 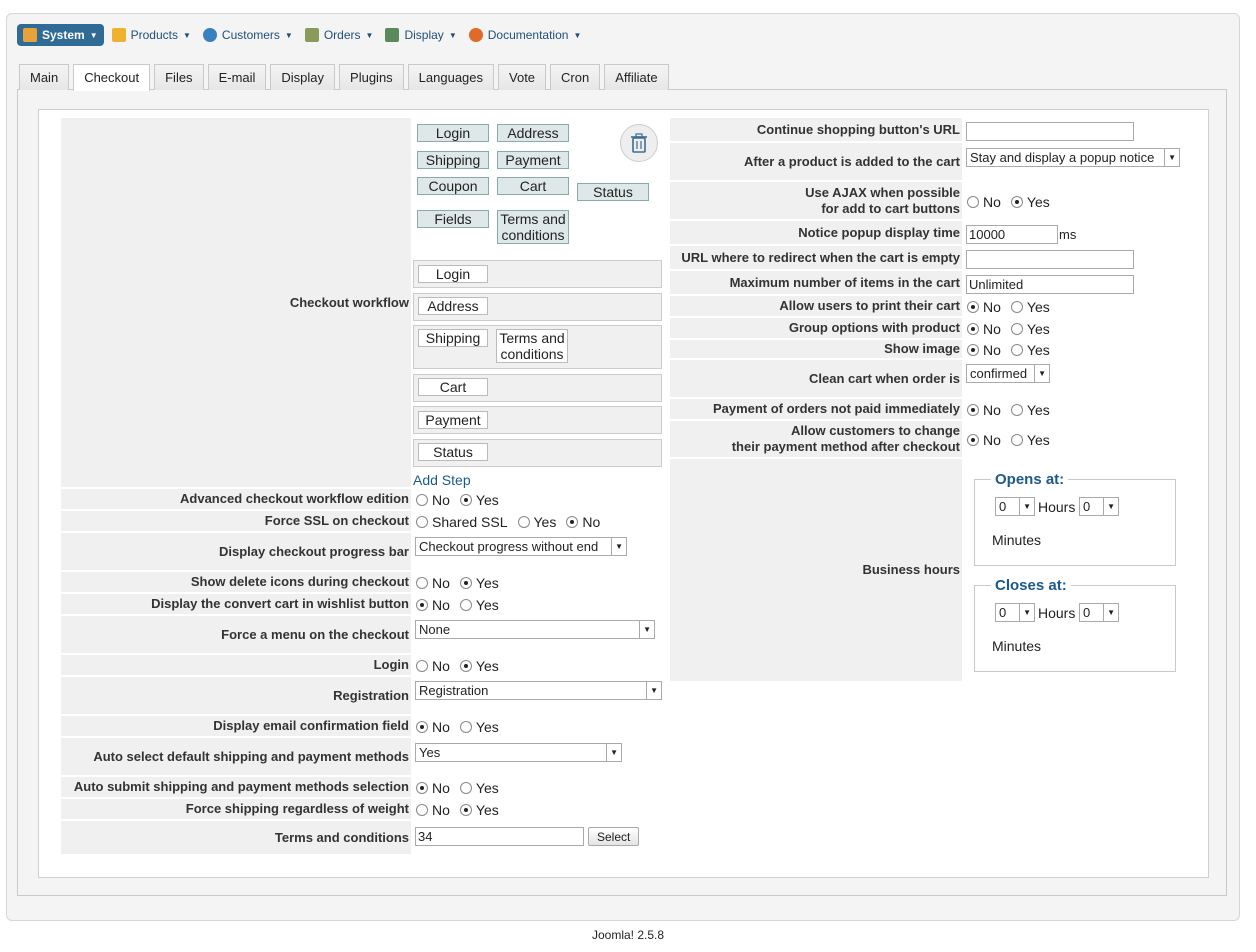 What do you see at coordinates (453, 133) in the screenshot?
I see `palette-login: Login` at bounding box center [453, 133].